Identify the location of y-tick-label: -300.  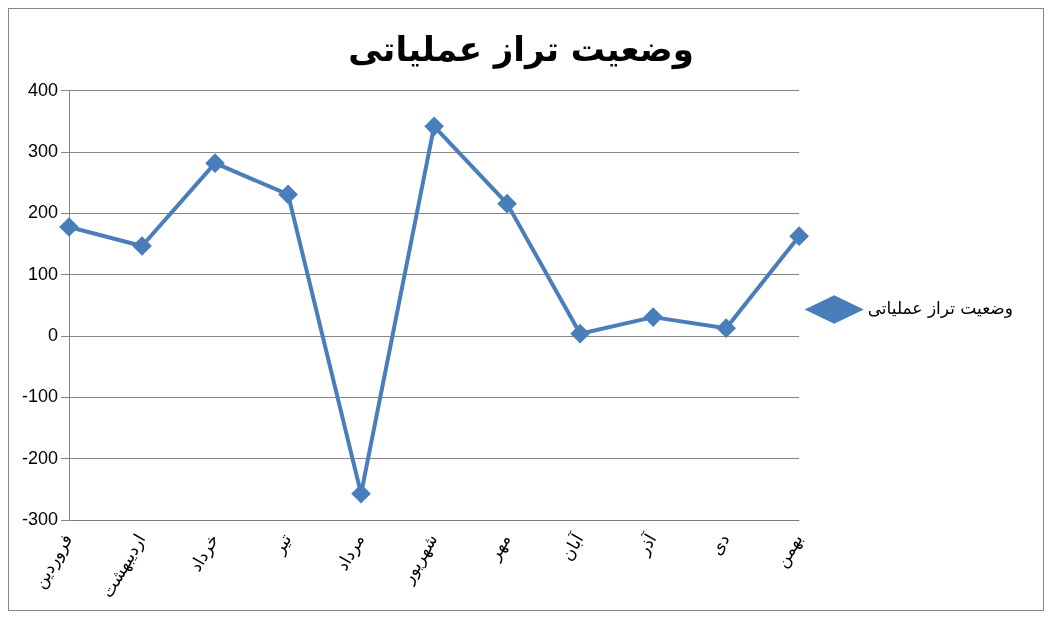
(40, 519).